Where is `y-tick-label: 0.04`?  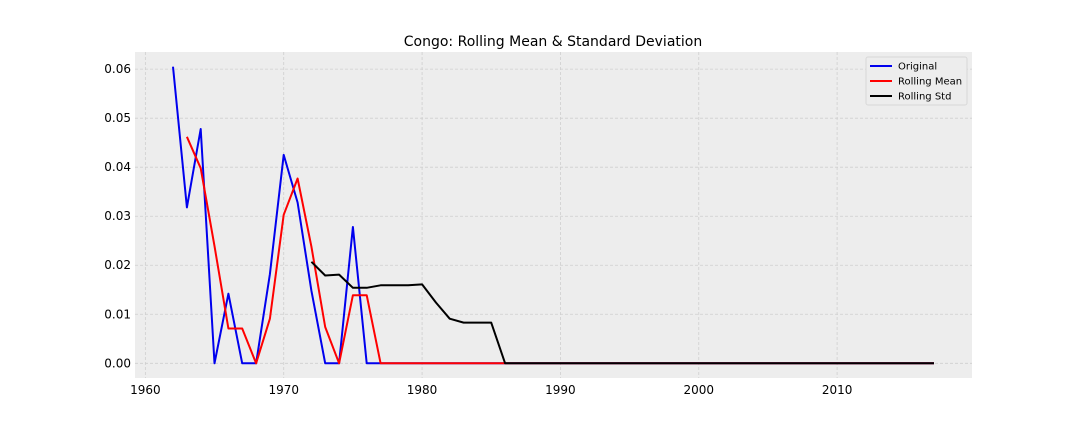
y-tick-label: 0.04 is located at coordinates (117, 167).